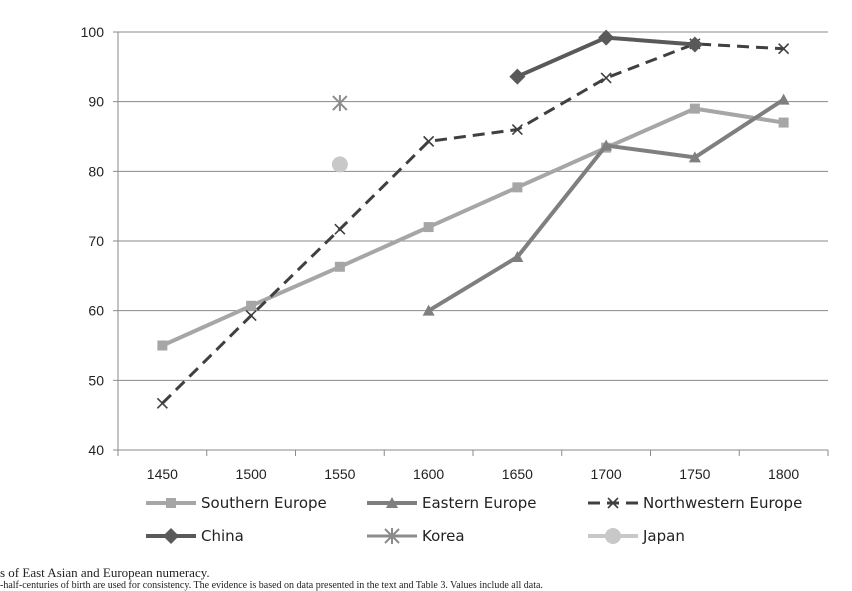  I want to click on x-tick-label-1600: 1600, so click(428, 474).